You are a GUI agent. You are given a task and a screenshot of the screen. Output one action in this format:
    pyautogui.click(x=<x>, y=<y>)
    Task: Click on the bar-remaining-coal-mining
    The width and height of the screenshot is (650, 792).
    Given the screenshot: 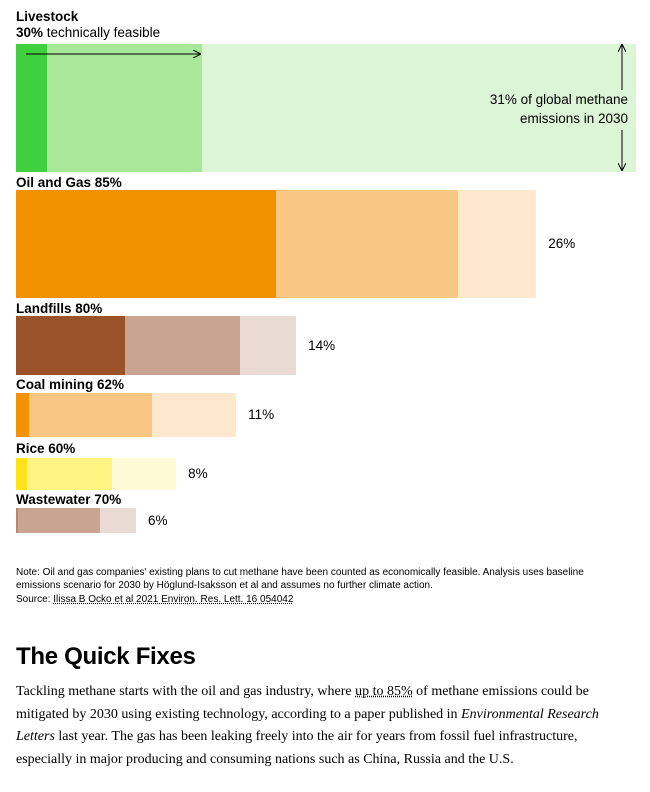 What is the action you would take?
    pyautogui.click(x=194, y=415)
    